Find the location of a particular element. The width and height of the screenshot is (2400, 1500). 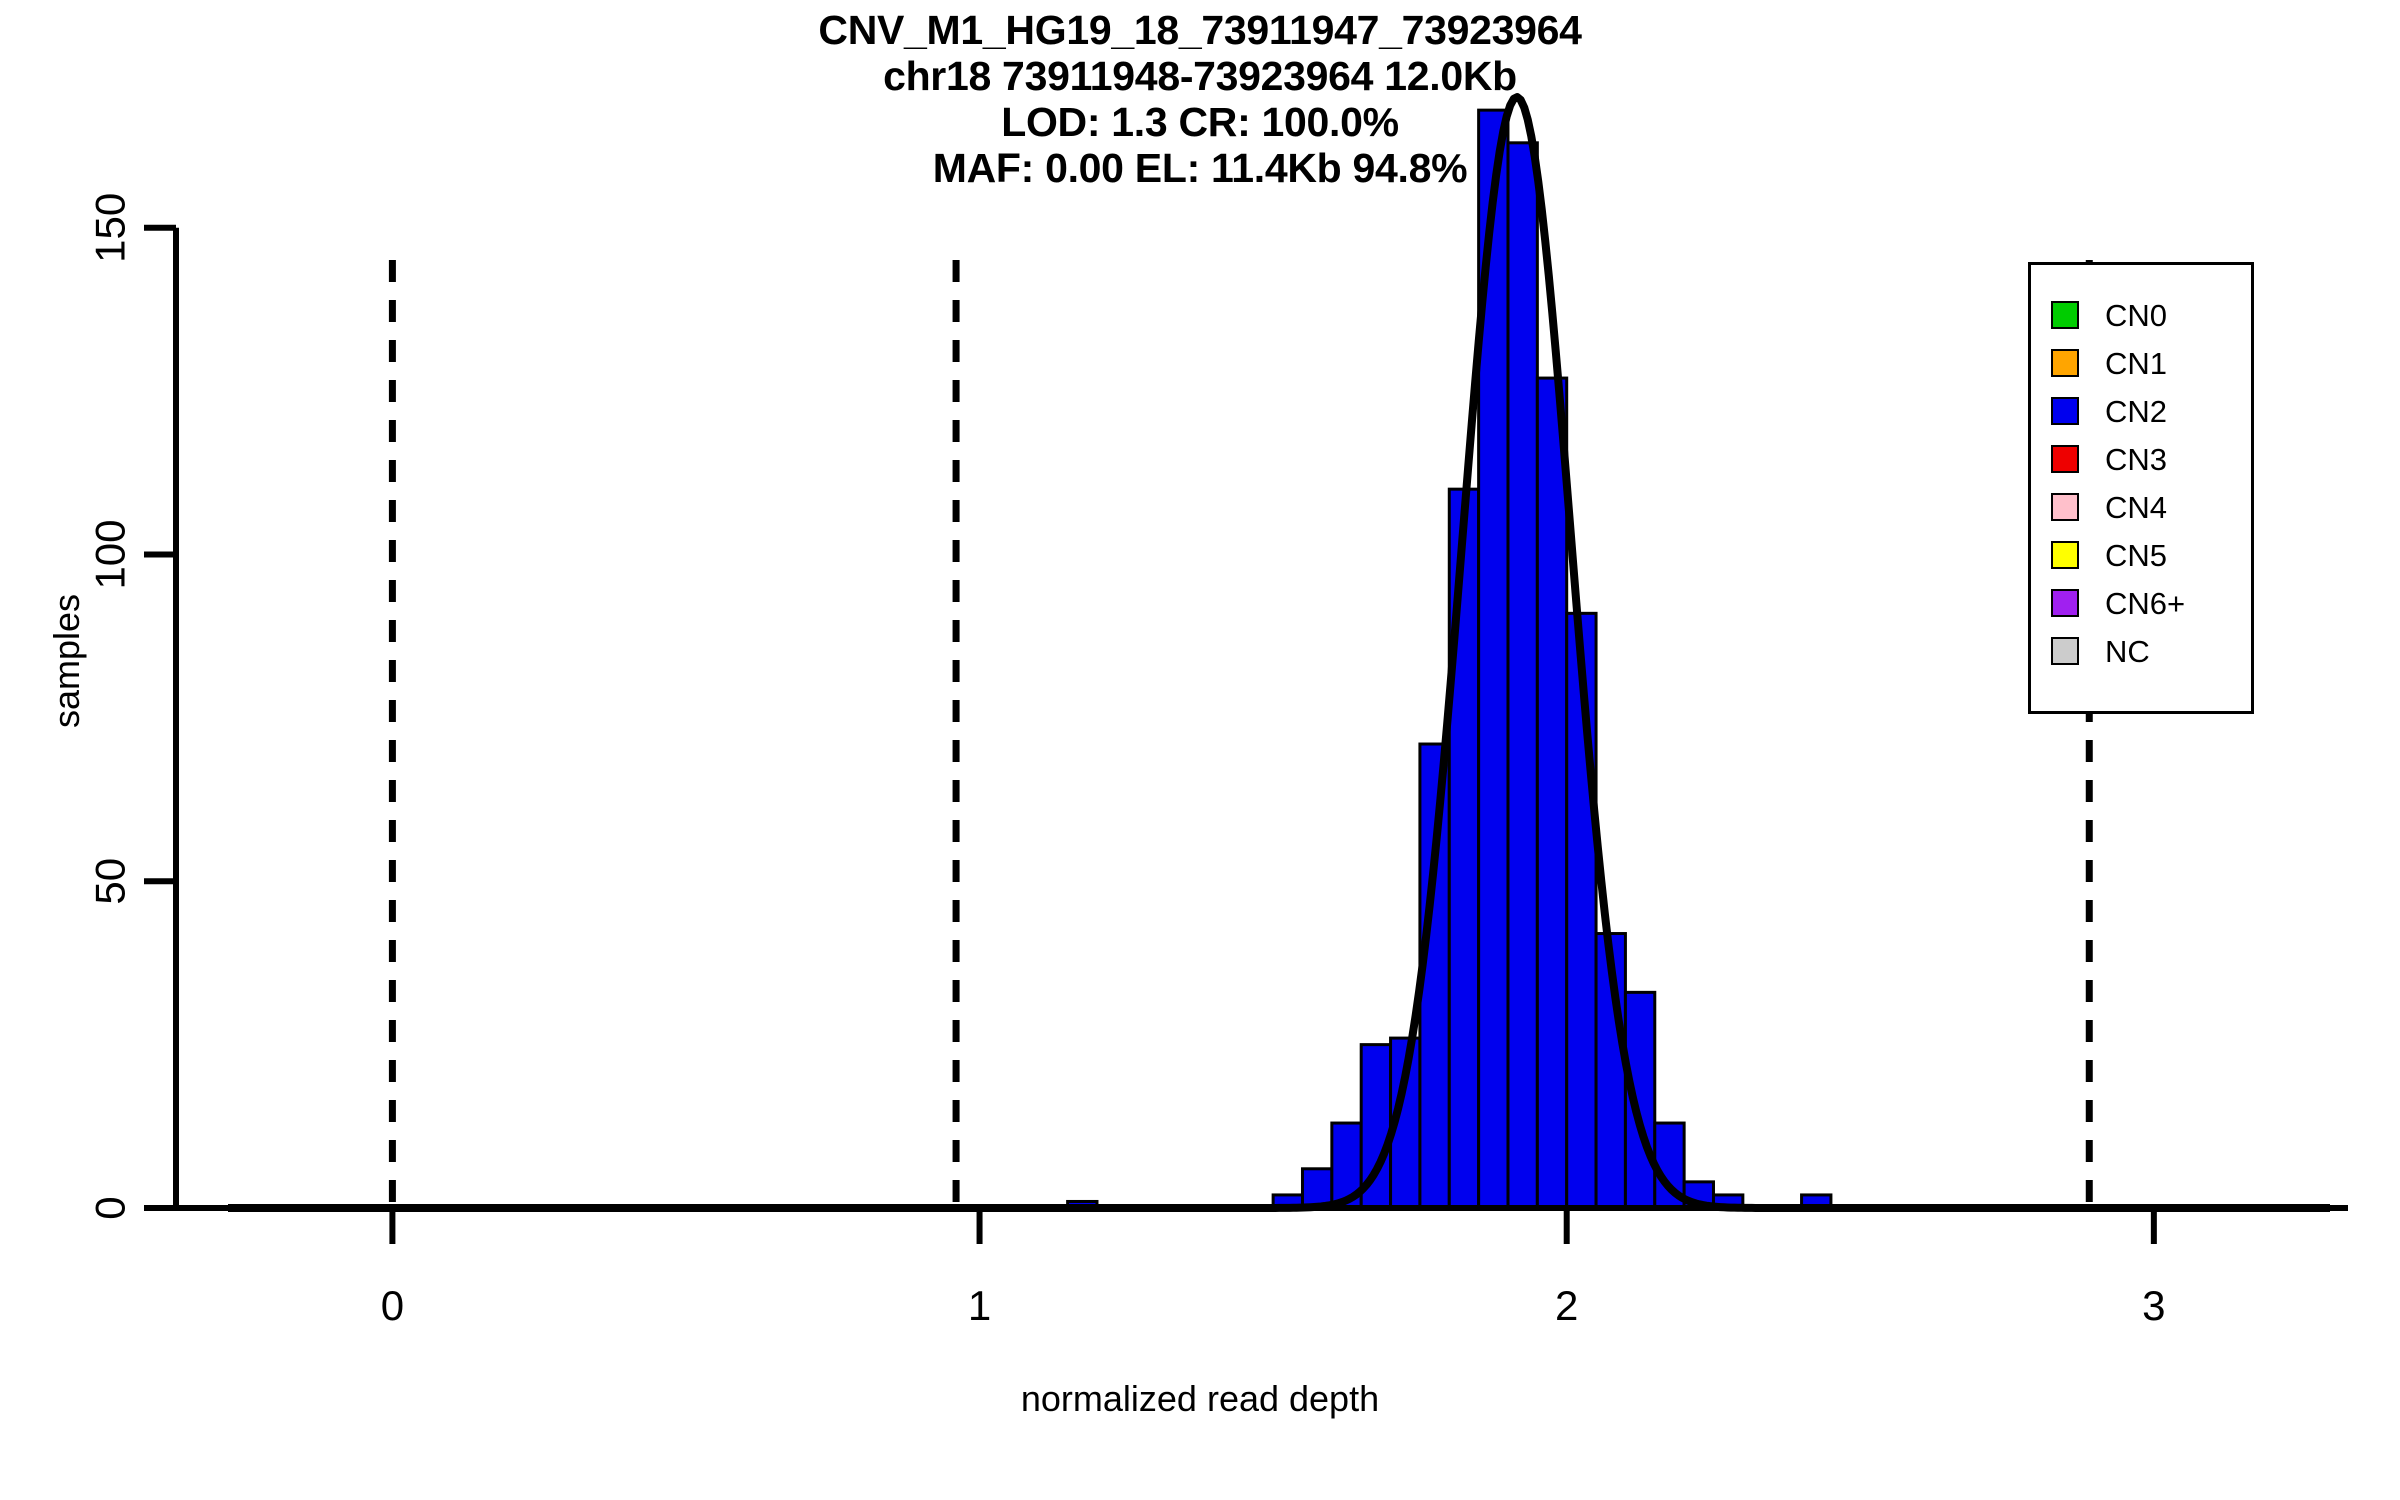

x-tick-label: 2 is located at coordinates (1566, 1305).